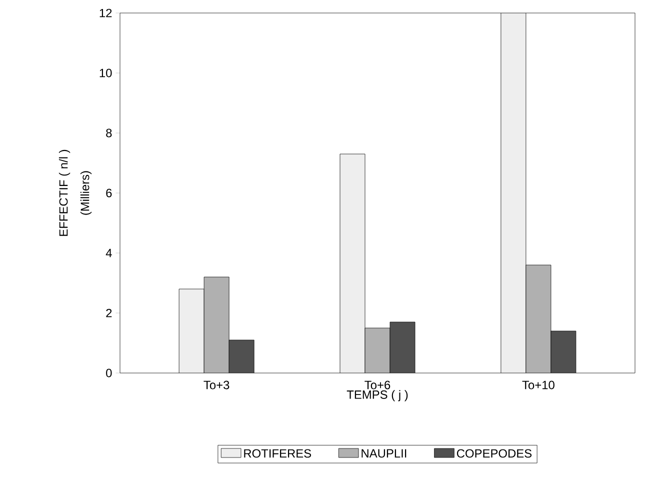  Describe the element at coordinates (86, 193) in the screenshot. I see `text: (Milliers)` at that location.